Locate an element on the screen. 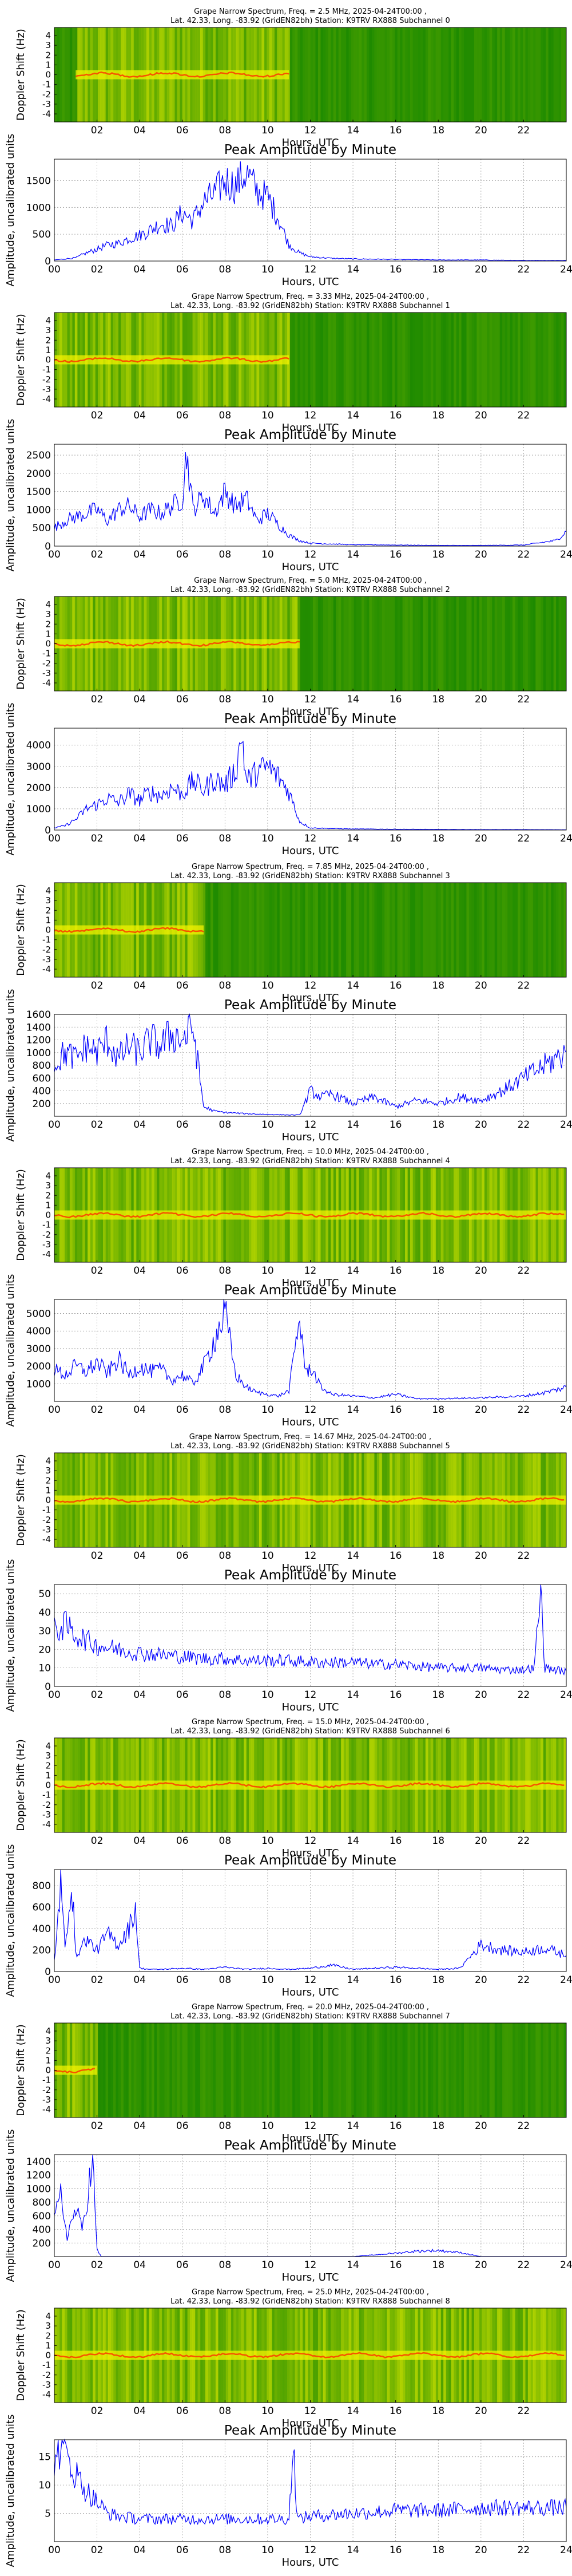 The width and height of the screenshot is (572, 2576). spectrogram-xlabel: Hours, UTC is located at coordinates (310, 1853).